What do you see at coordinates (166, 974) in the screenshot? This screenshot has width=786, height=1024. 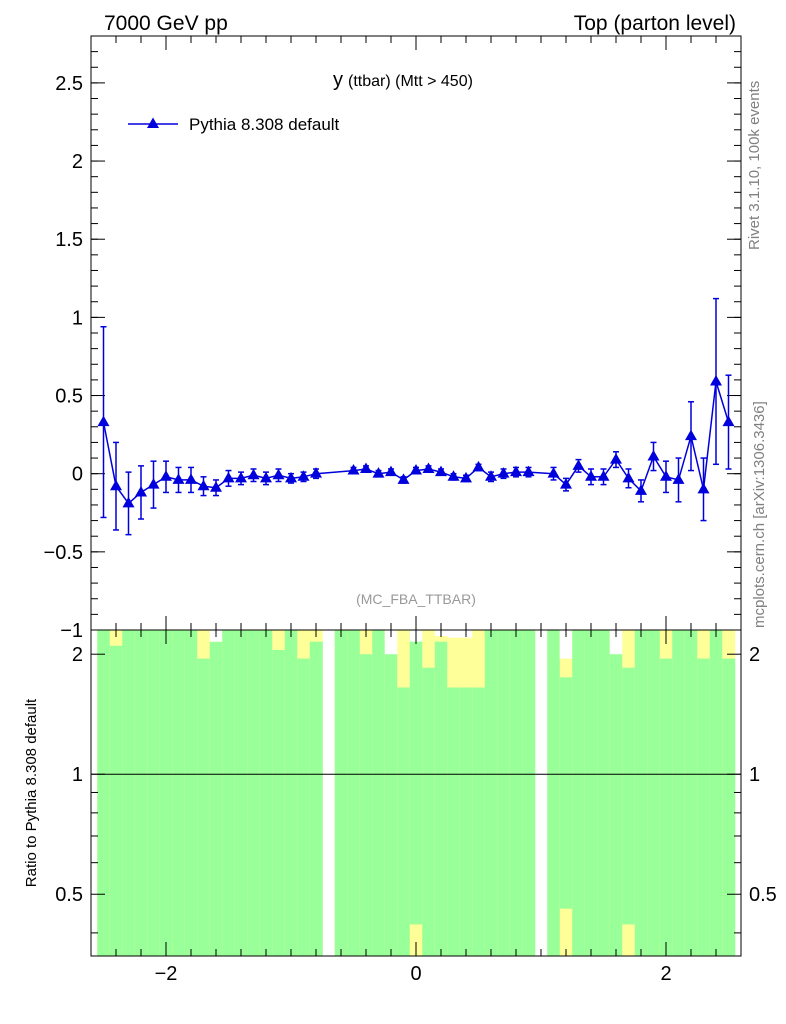 I see `x-tick-label: −2` at bounding box center [166, 974].